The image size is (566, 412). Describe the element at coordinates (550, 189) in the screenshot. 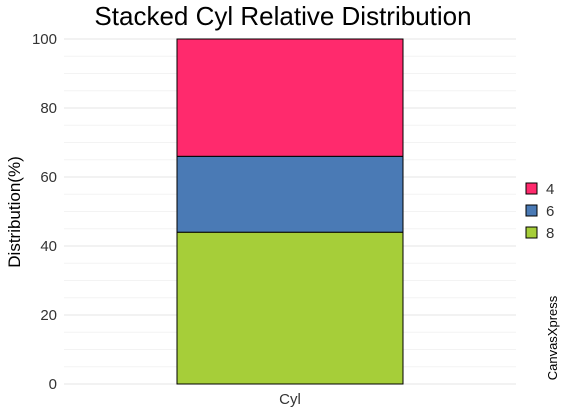

I see `legend-label-4: 4` at that location.